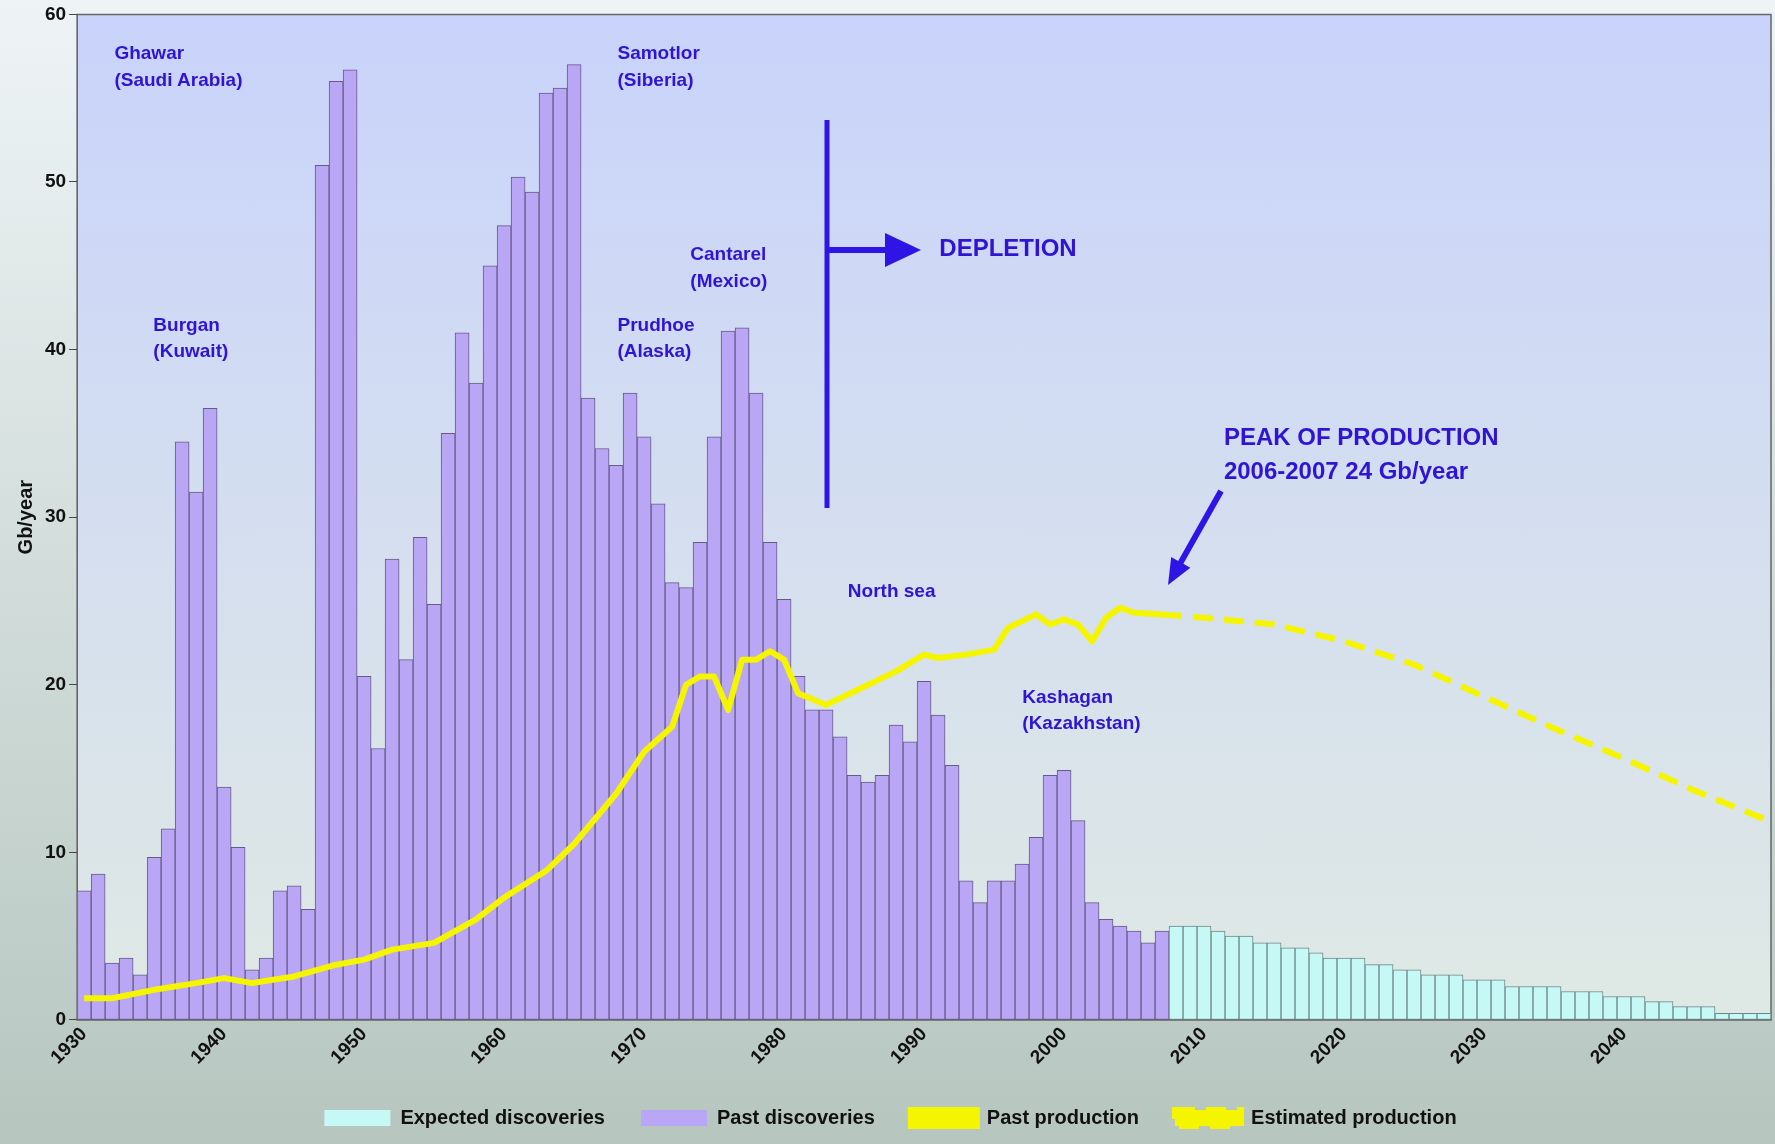 Image resolution: width=1775 pixels, height=1144 pixels. What do you see at coordinates (659, 66) in the screenshot?
I see `annotation: Samotlor (Siberia)` at bounding box center [659, 66].